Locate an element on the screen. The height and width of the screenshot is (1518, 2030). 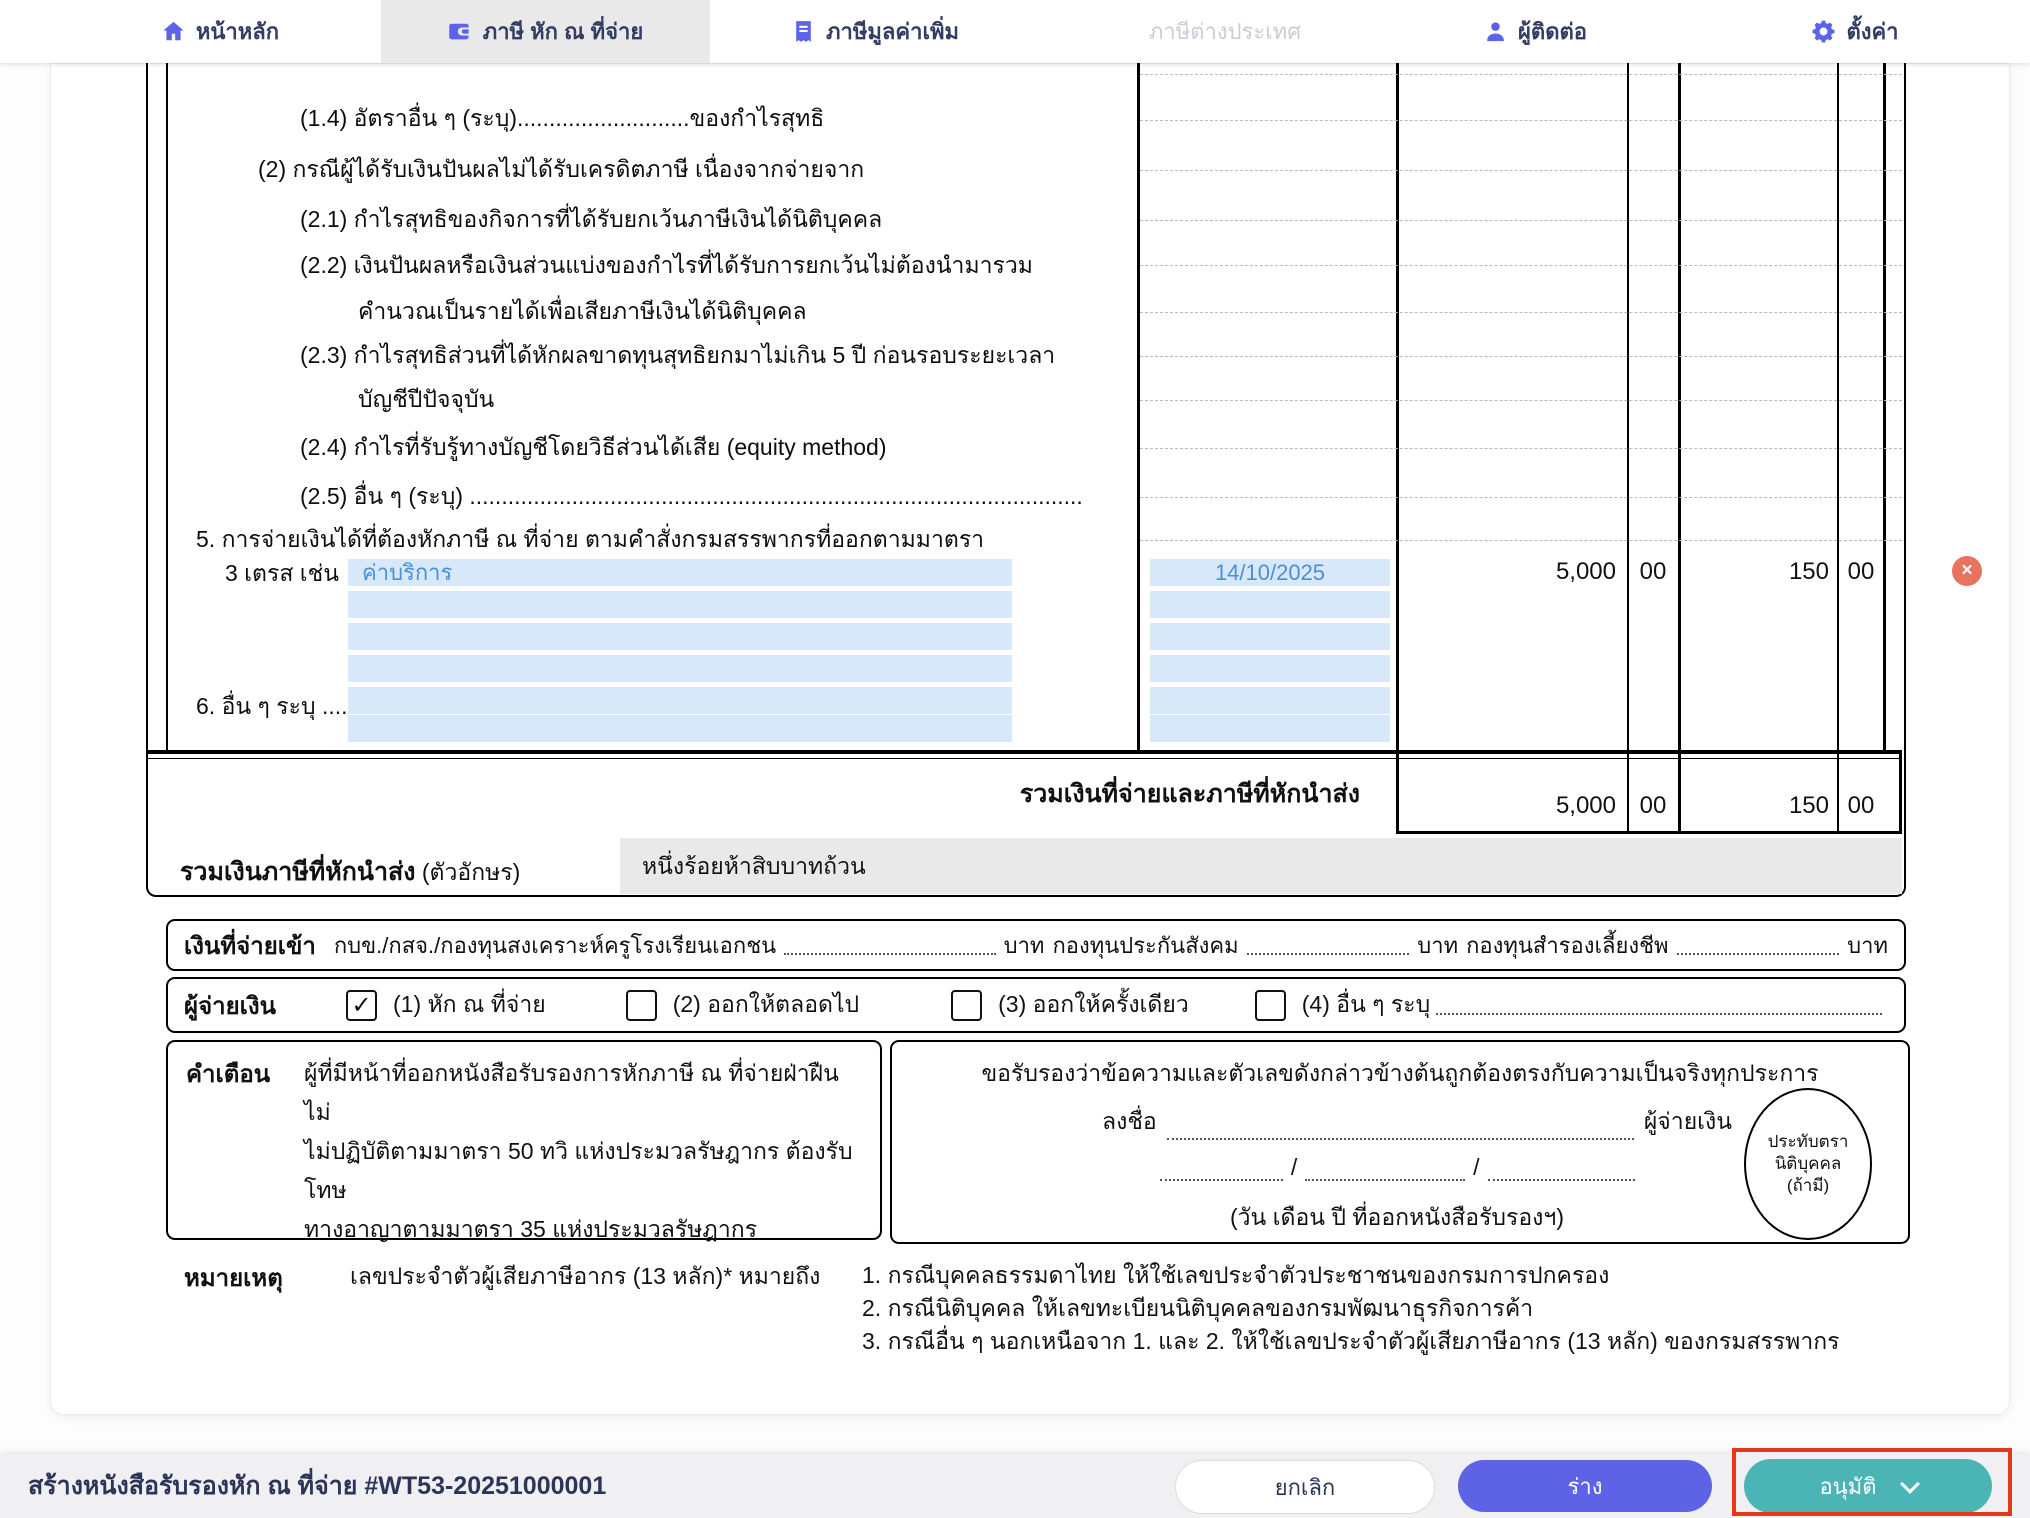
item5-tax-satang: 00 is located at coordinates (1861, 571).